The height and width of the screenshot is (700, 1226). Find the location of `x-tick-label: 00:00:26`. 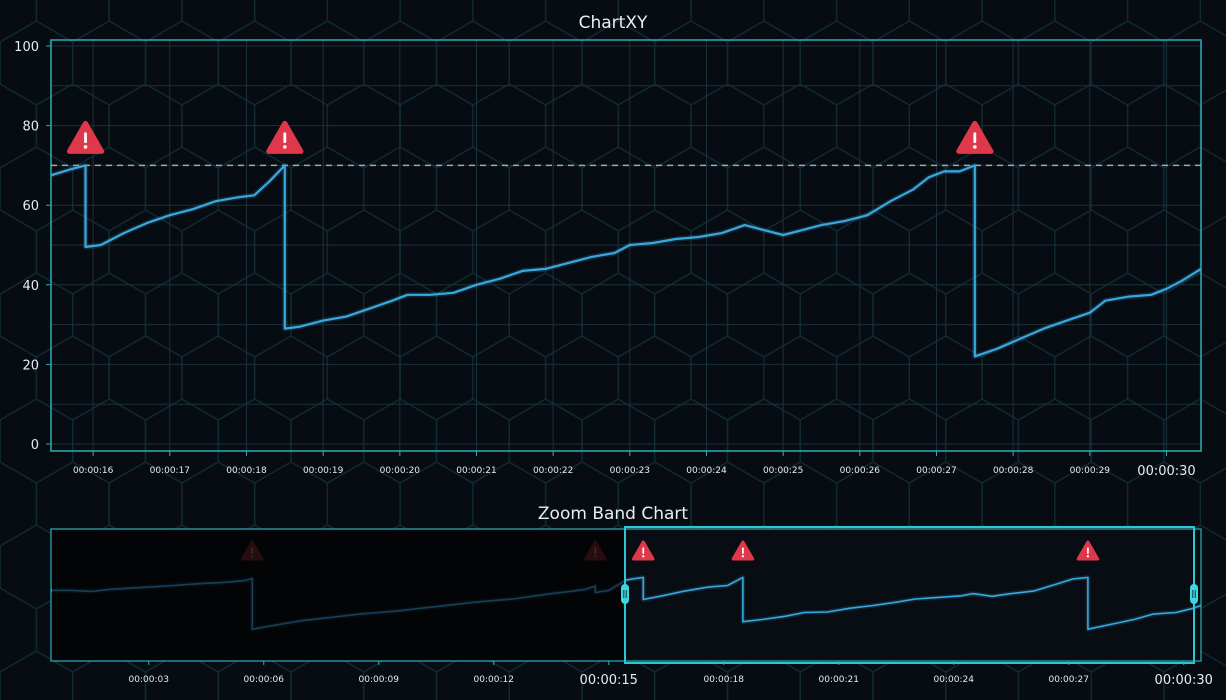

x-tick-label: 00:00:26 is located at coordinates (860, 471).